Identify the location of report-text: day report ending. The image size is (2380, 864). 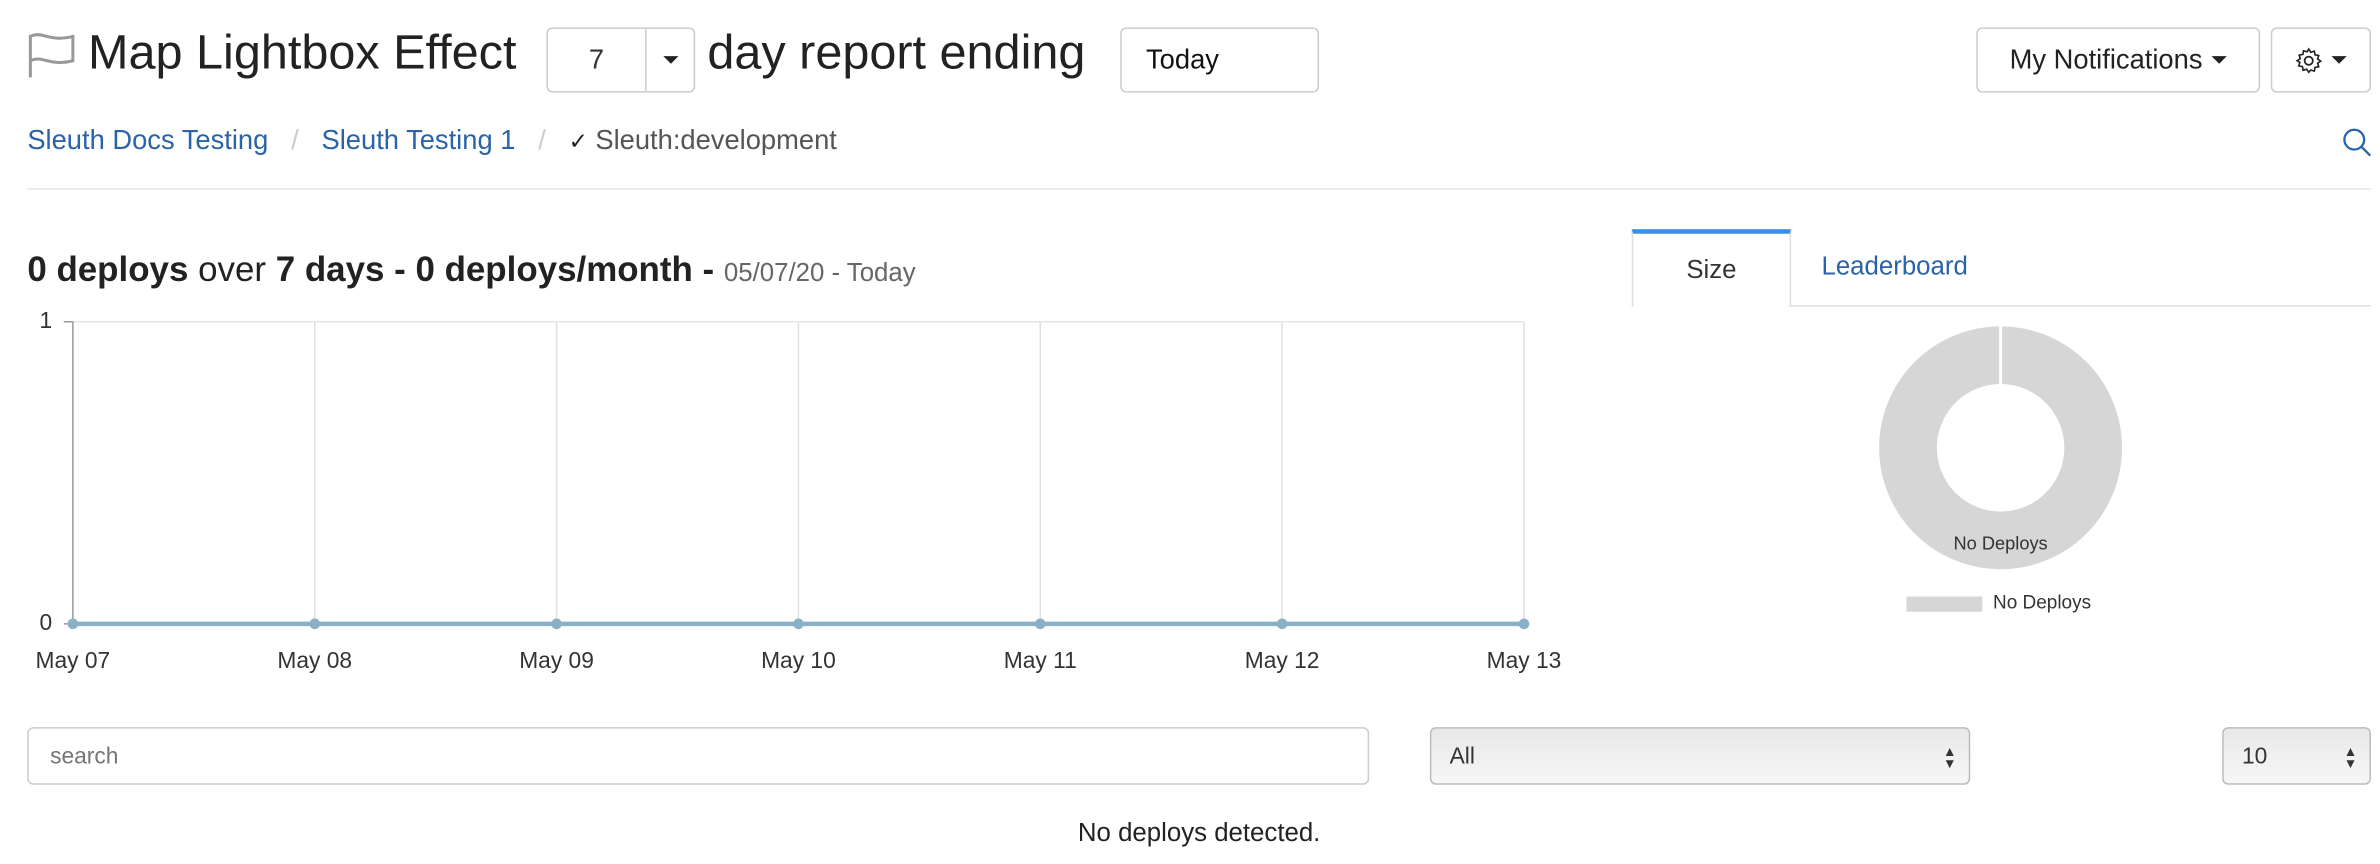
(896, 51).